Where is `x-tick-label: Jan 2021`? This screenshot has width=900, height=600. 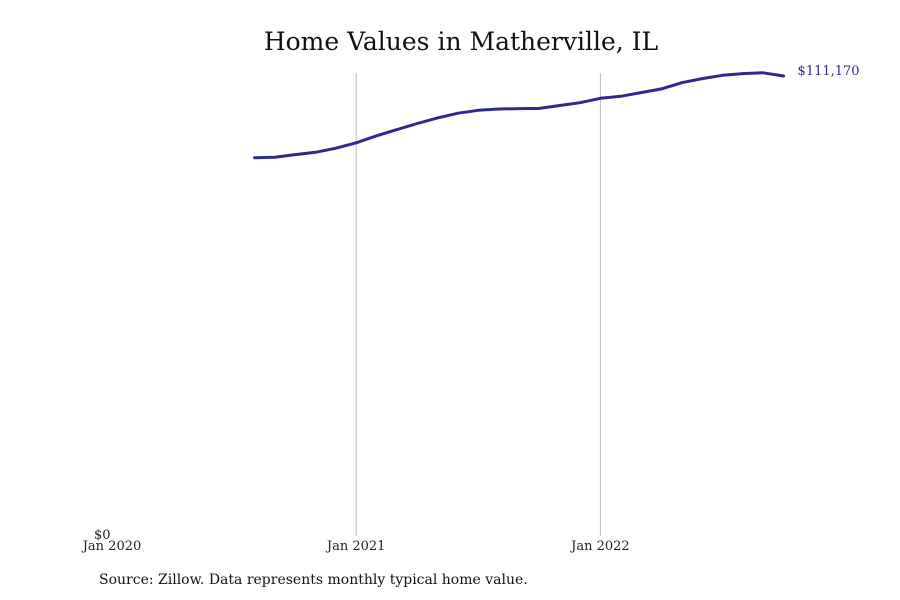 x-tick-label: Jan 2021 is located at coordinates (355, 546).